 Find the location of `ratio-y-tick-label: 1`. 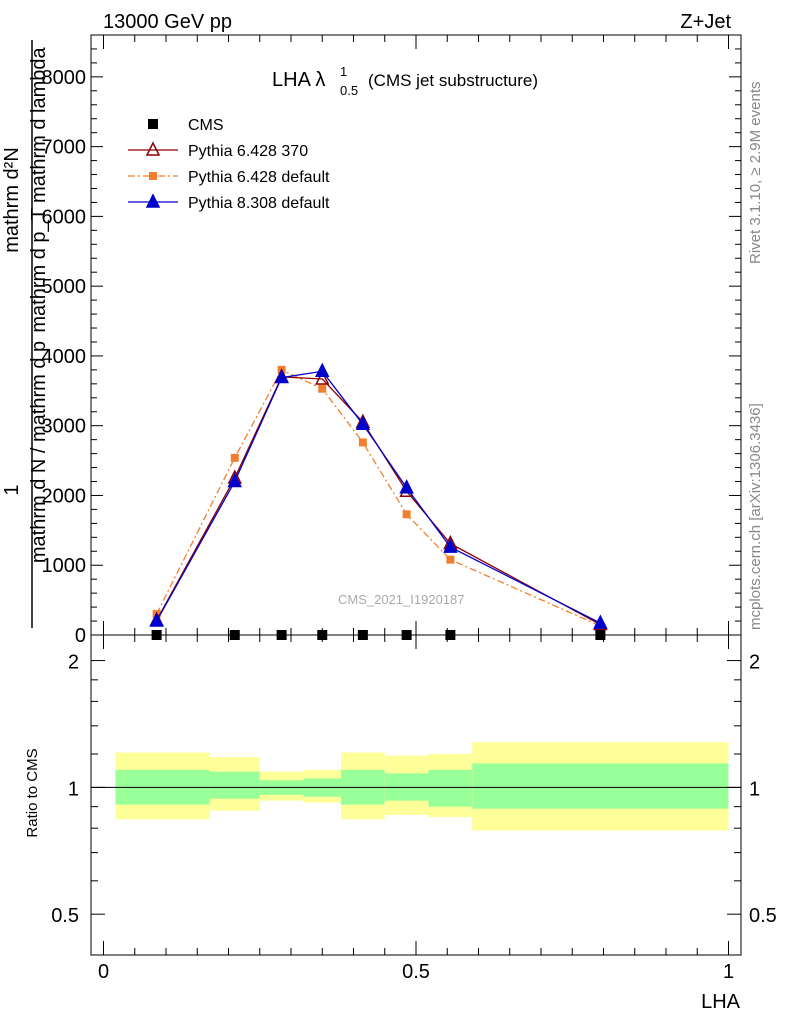

ratio-y-tick-label: 1 is located at coordinates (73, 789).